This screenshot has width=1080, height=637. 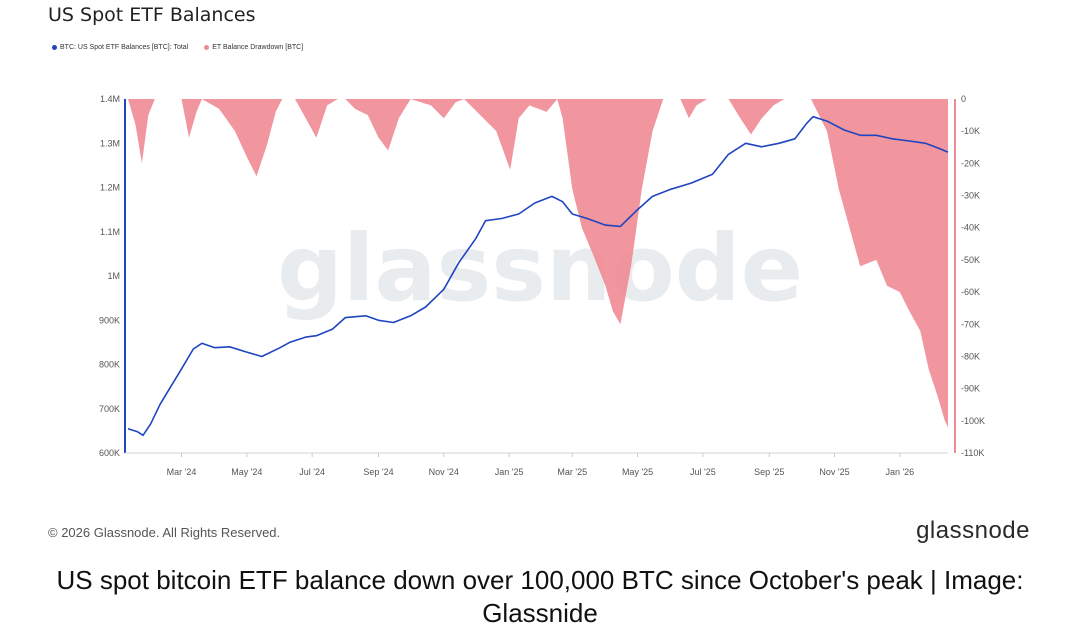 I want to click on y-left-tick-label: 1.2M, so click(x=110, y=188).